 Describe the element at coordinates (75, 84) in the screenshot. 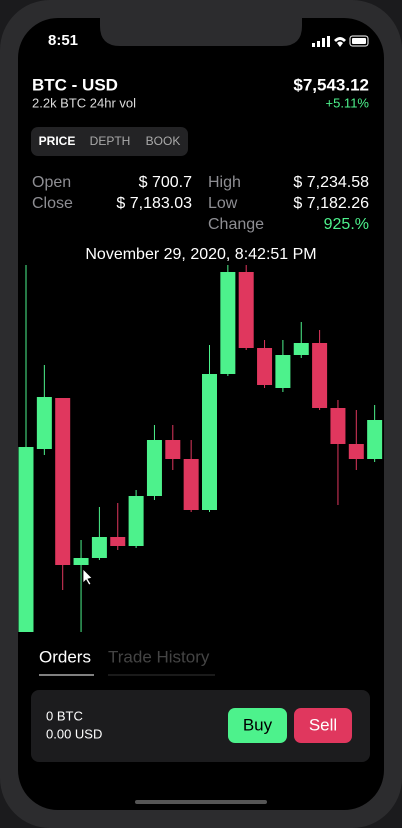

I see `pair: BTC - USD` at that location.